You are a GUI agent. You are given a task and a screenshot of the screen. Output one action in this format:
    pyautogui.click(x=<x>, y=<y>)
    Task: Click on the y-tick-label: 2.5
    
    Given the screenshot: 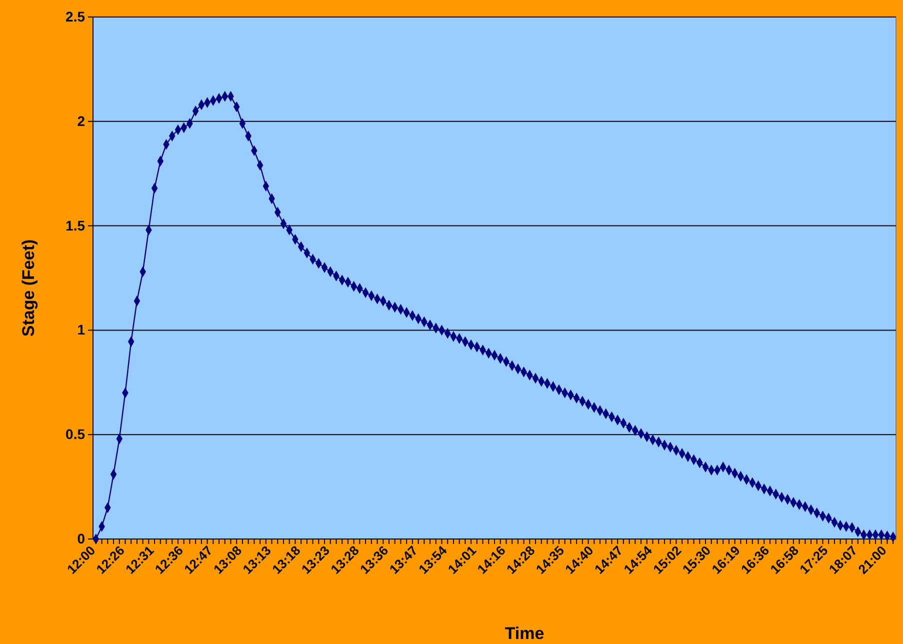 What is the action you would take?
    pyautogui.click(x=76, y=16)
    